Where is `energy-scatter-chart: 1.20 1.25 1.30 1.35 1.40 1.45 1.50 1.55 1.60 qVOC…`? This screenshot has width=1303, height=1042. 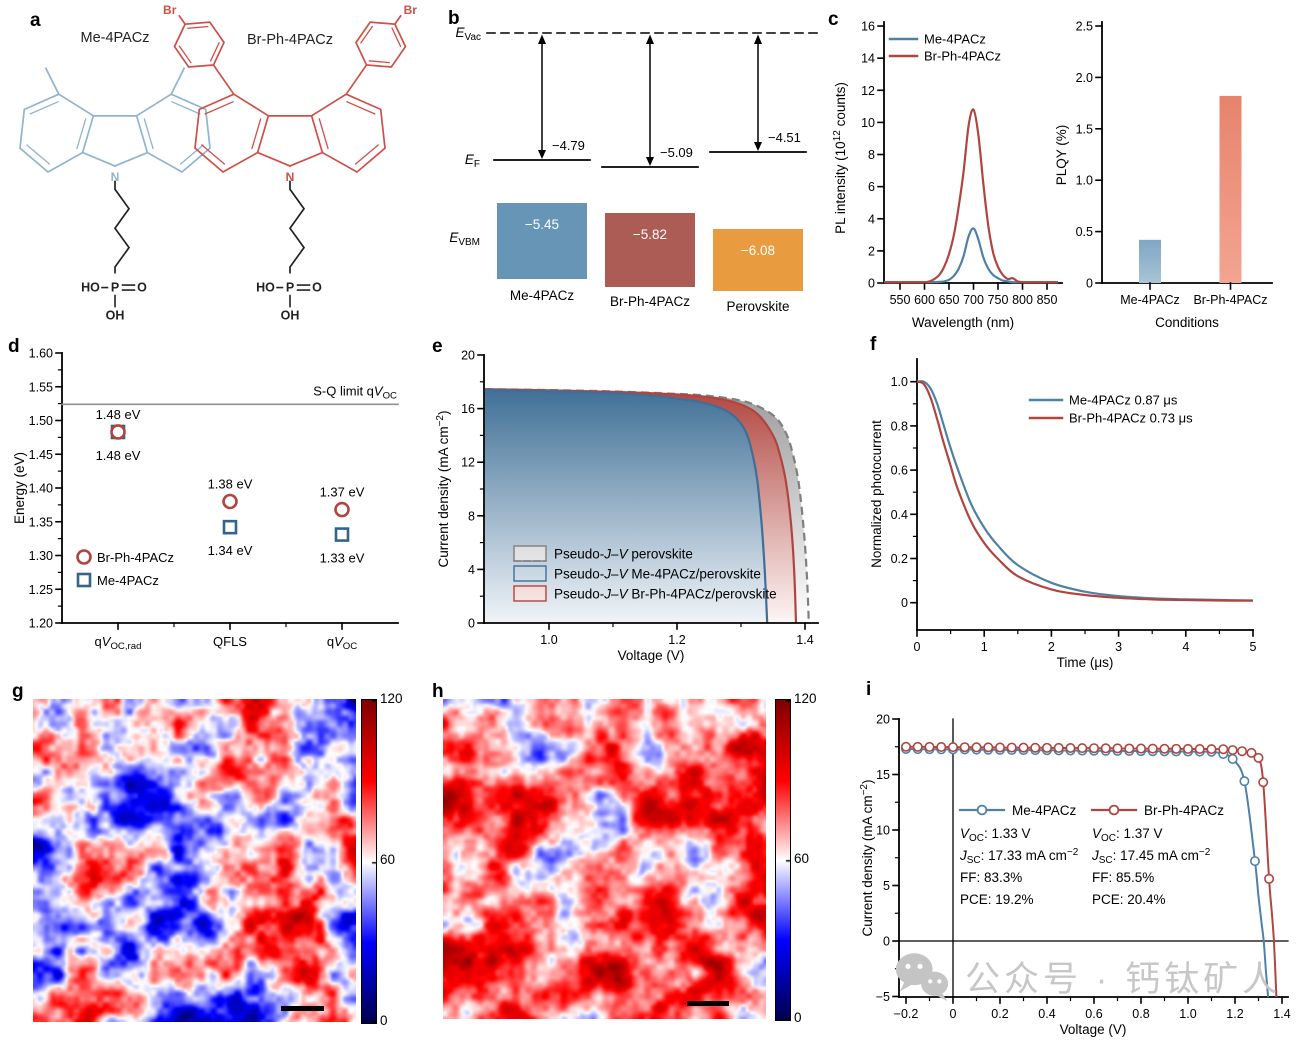
energy-scatter-chart: 1.20 1.25 1.30 1.35 1.40 1.45 1.50 1.55 1.60 qVOC… is located at coordinates (205, 499).